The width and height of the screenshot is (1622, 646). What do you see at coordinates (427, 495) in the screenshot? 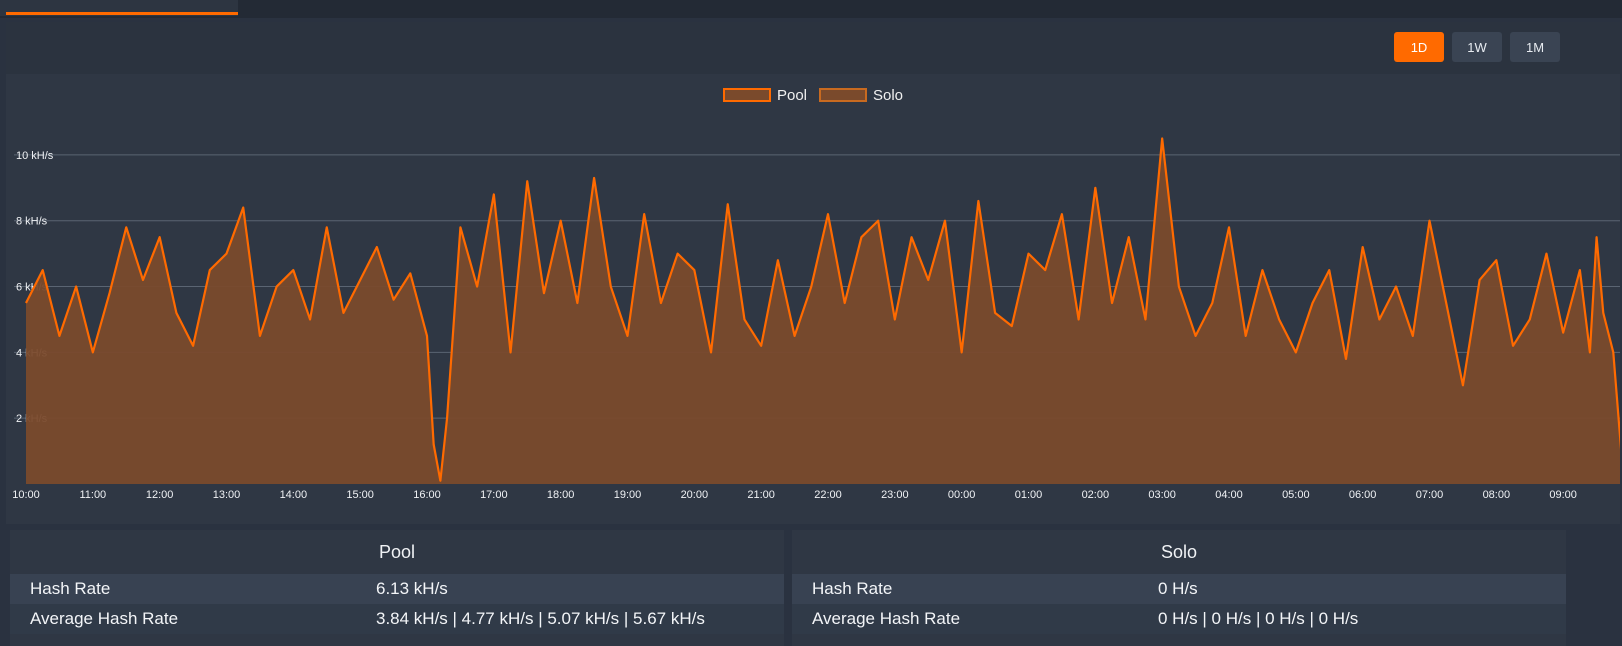
I see `x-tick-label: 16:00` at bounding box center [427, 495].